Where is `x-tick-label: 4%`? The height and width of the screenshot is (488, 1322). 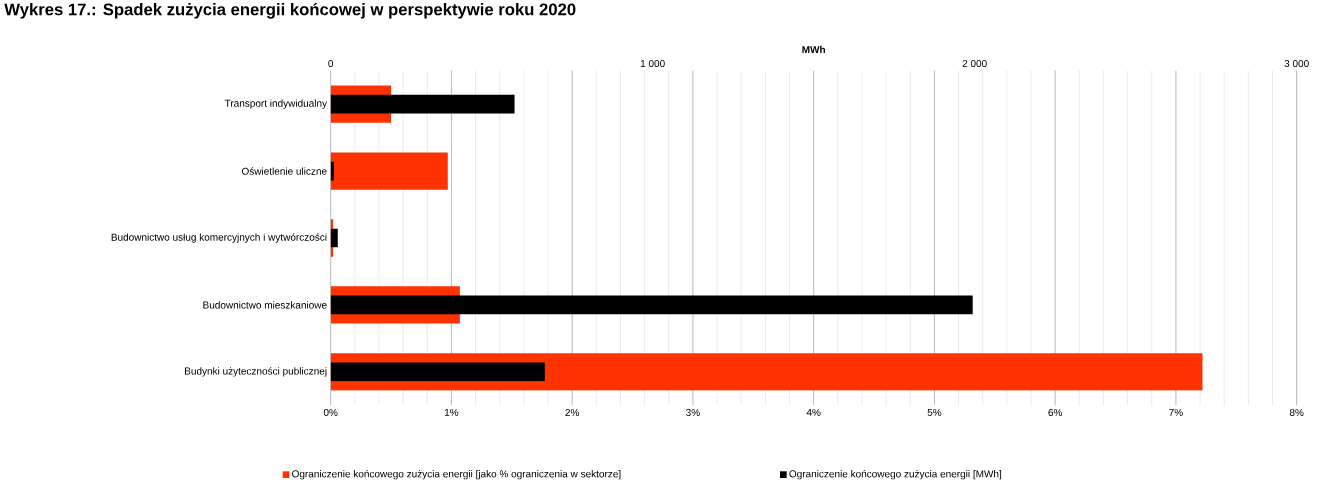
x-tick-label: 4% is located at coordinates (813, 412).